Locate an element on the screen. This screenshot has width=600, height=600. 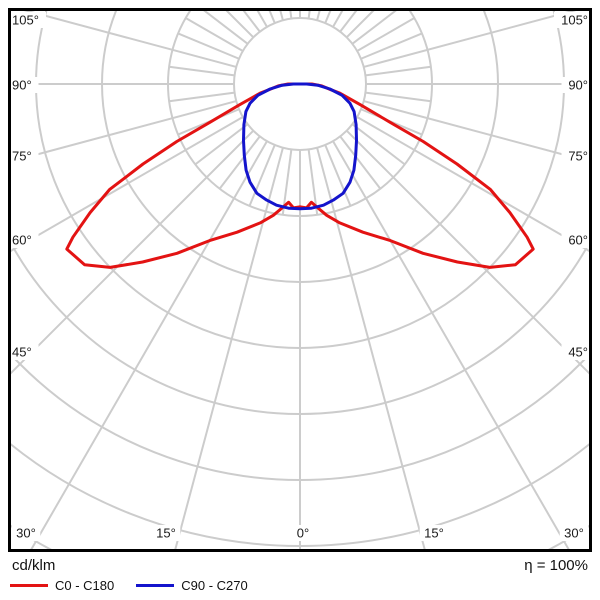
legend-items: C0 - C180 C90 - C270 is located at coordinates (140, 585).